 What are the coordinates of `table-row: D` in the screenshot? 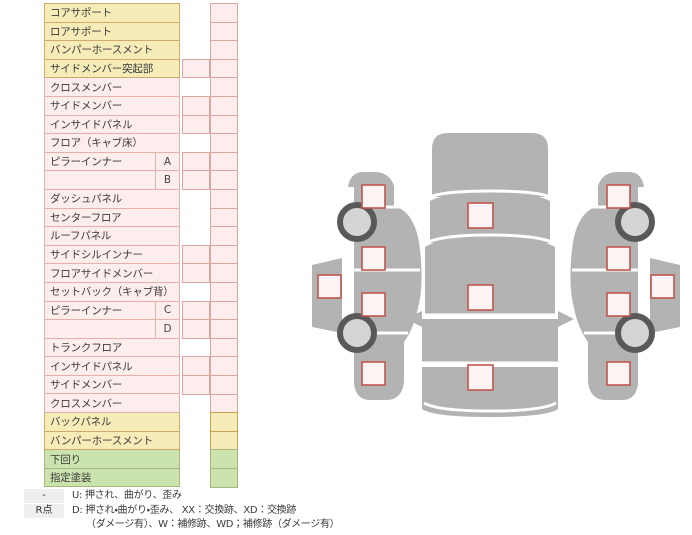 It's located at (152, 329).